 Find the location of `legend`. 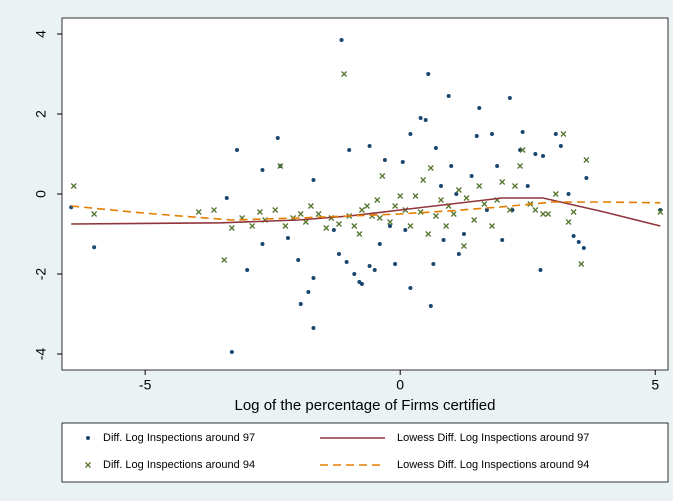

legend is located at coordinates (365, 452).